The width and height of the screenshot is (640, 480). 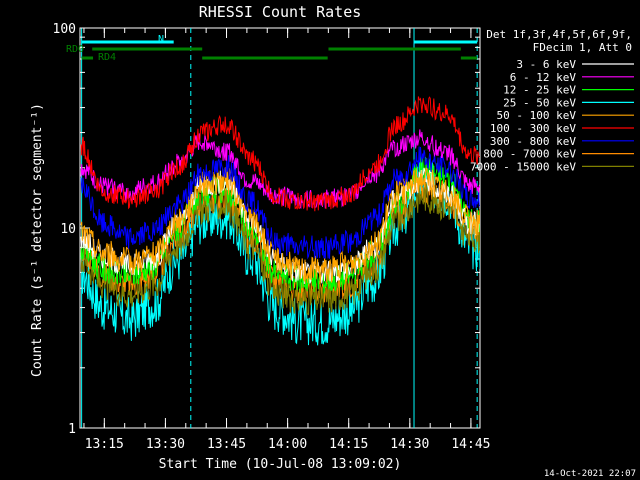 I want to click on x-tick-label: 14:15, so click(x=348, y=444).